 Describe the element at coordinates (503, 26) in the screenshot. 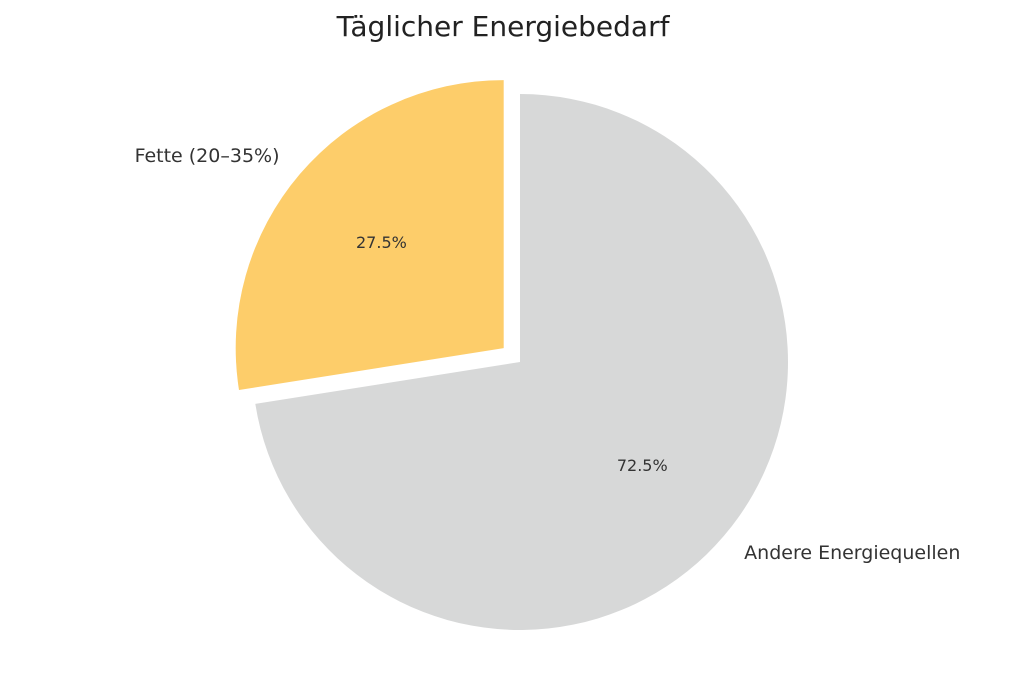

I see `chart-title: Täglicher Energiebedarf` at that location.